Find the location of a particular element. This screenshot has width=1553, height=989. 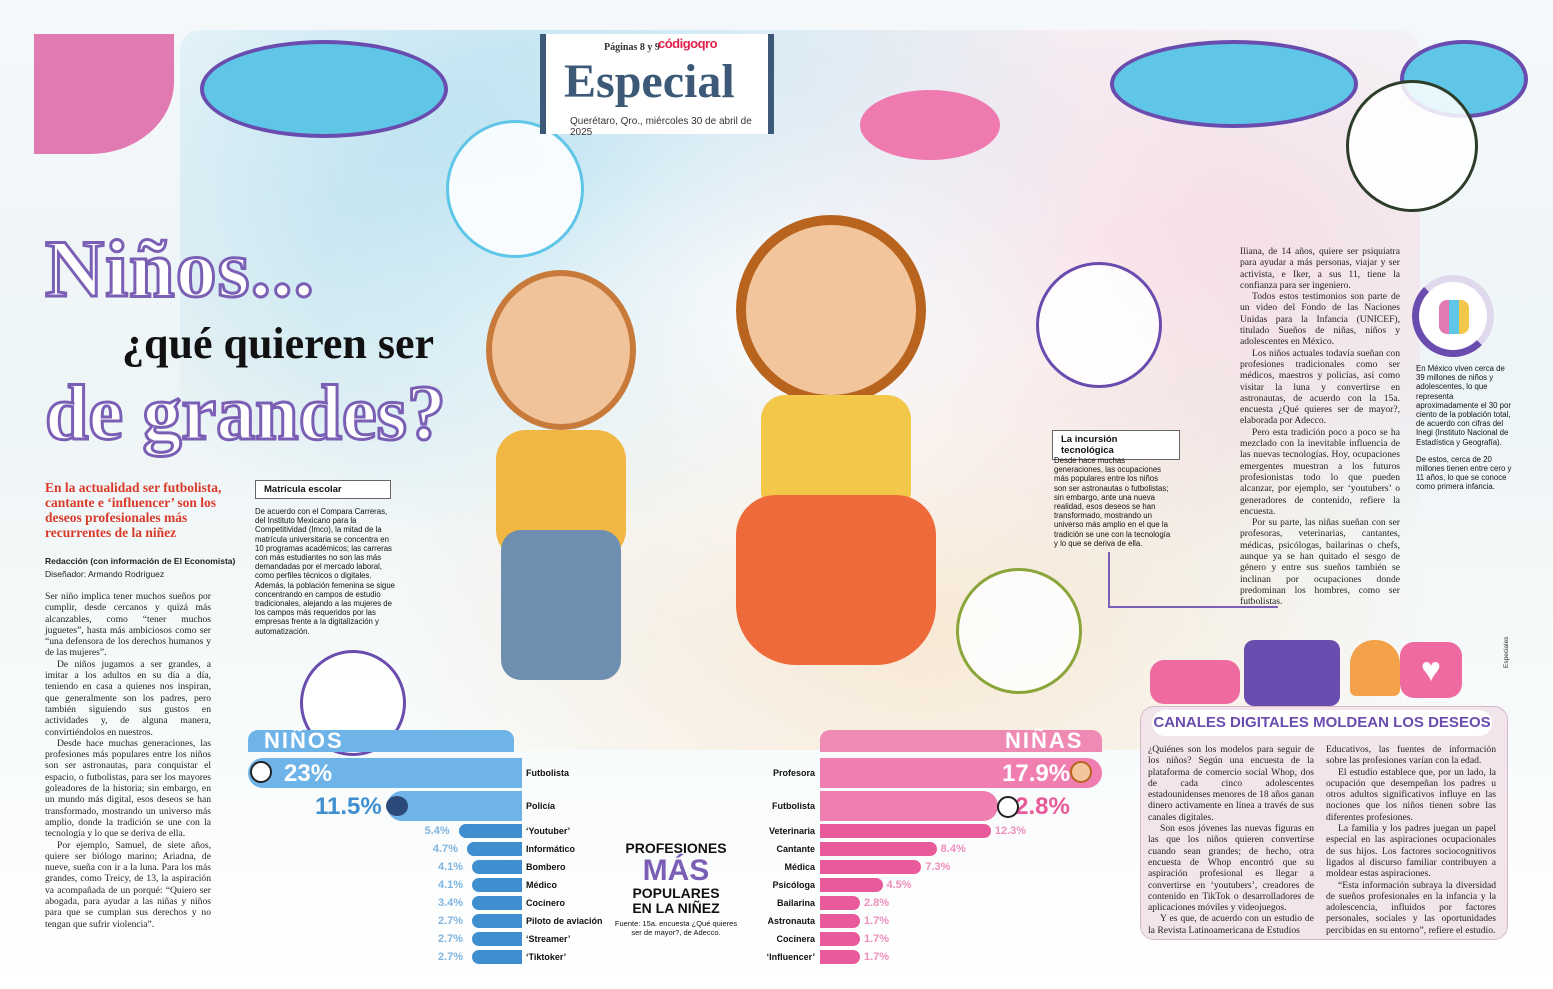

female-doctor-illustration-circle is located at coordinates (1099, 325).